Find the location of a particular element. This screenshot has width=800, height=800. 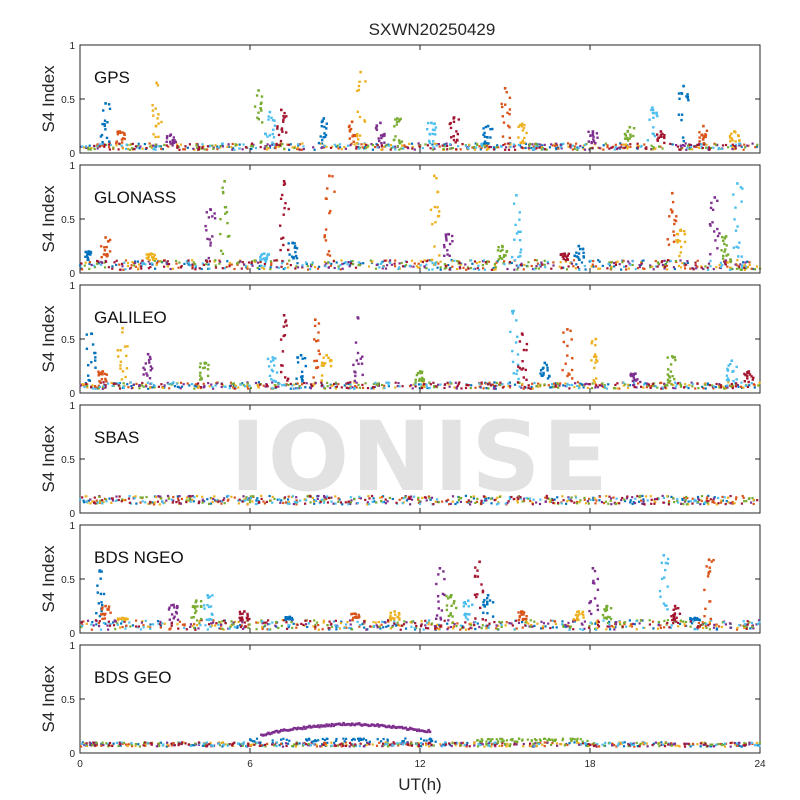

axes-box is located at coordinates (420, 339).